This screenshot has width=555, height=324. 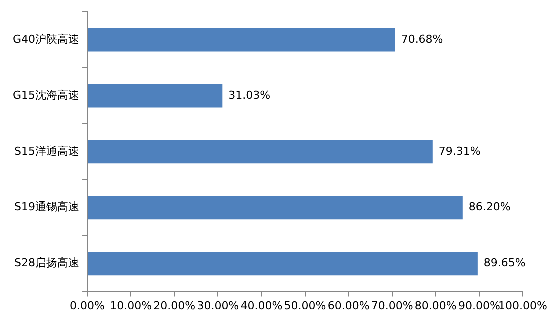 What do you see at coordinates (47, 151) in the screenshot?
I see `y-tick-label: S15洋通高速` at bounding box center [47, 151].